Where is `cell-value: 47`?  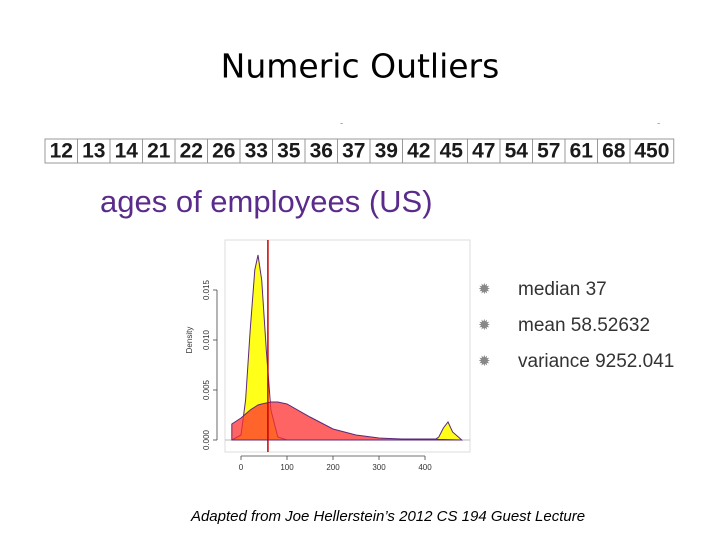 cell-value: 47 is located at coordinates (483, 151).